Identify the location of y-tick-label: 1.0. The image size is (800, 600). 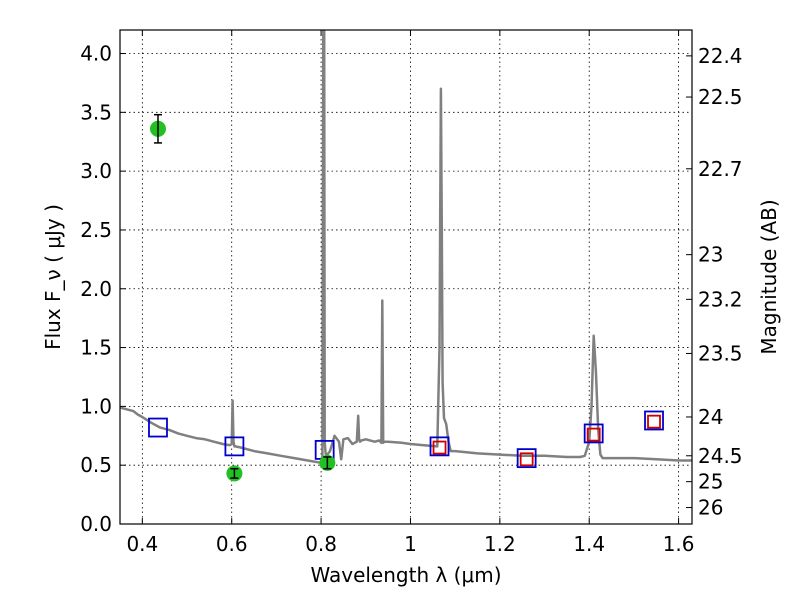
(96, 406).